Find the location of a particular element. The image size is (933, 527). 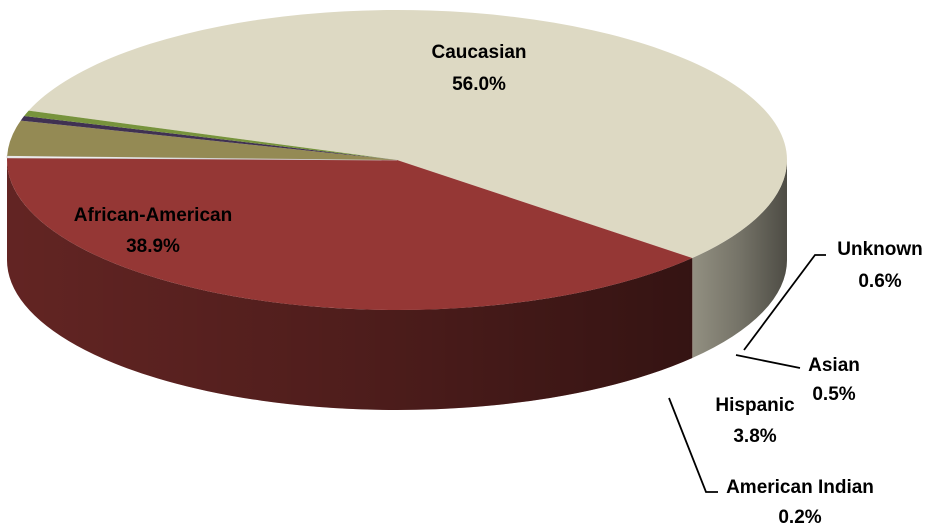

value-hispanic: 3.8% is located at coordinates (754, 436).